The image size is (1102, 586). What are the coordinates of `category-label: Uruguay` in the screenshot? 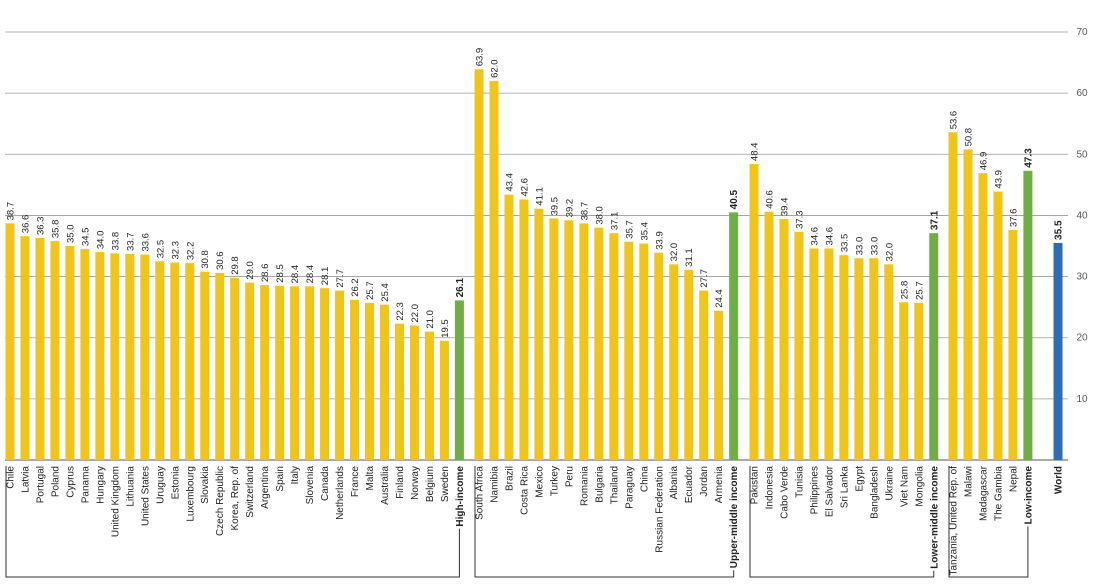 It's located at (160, 485).